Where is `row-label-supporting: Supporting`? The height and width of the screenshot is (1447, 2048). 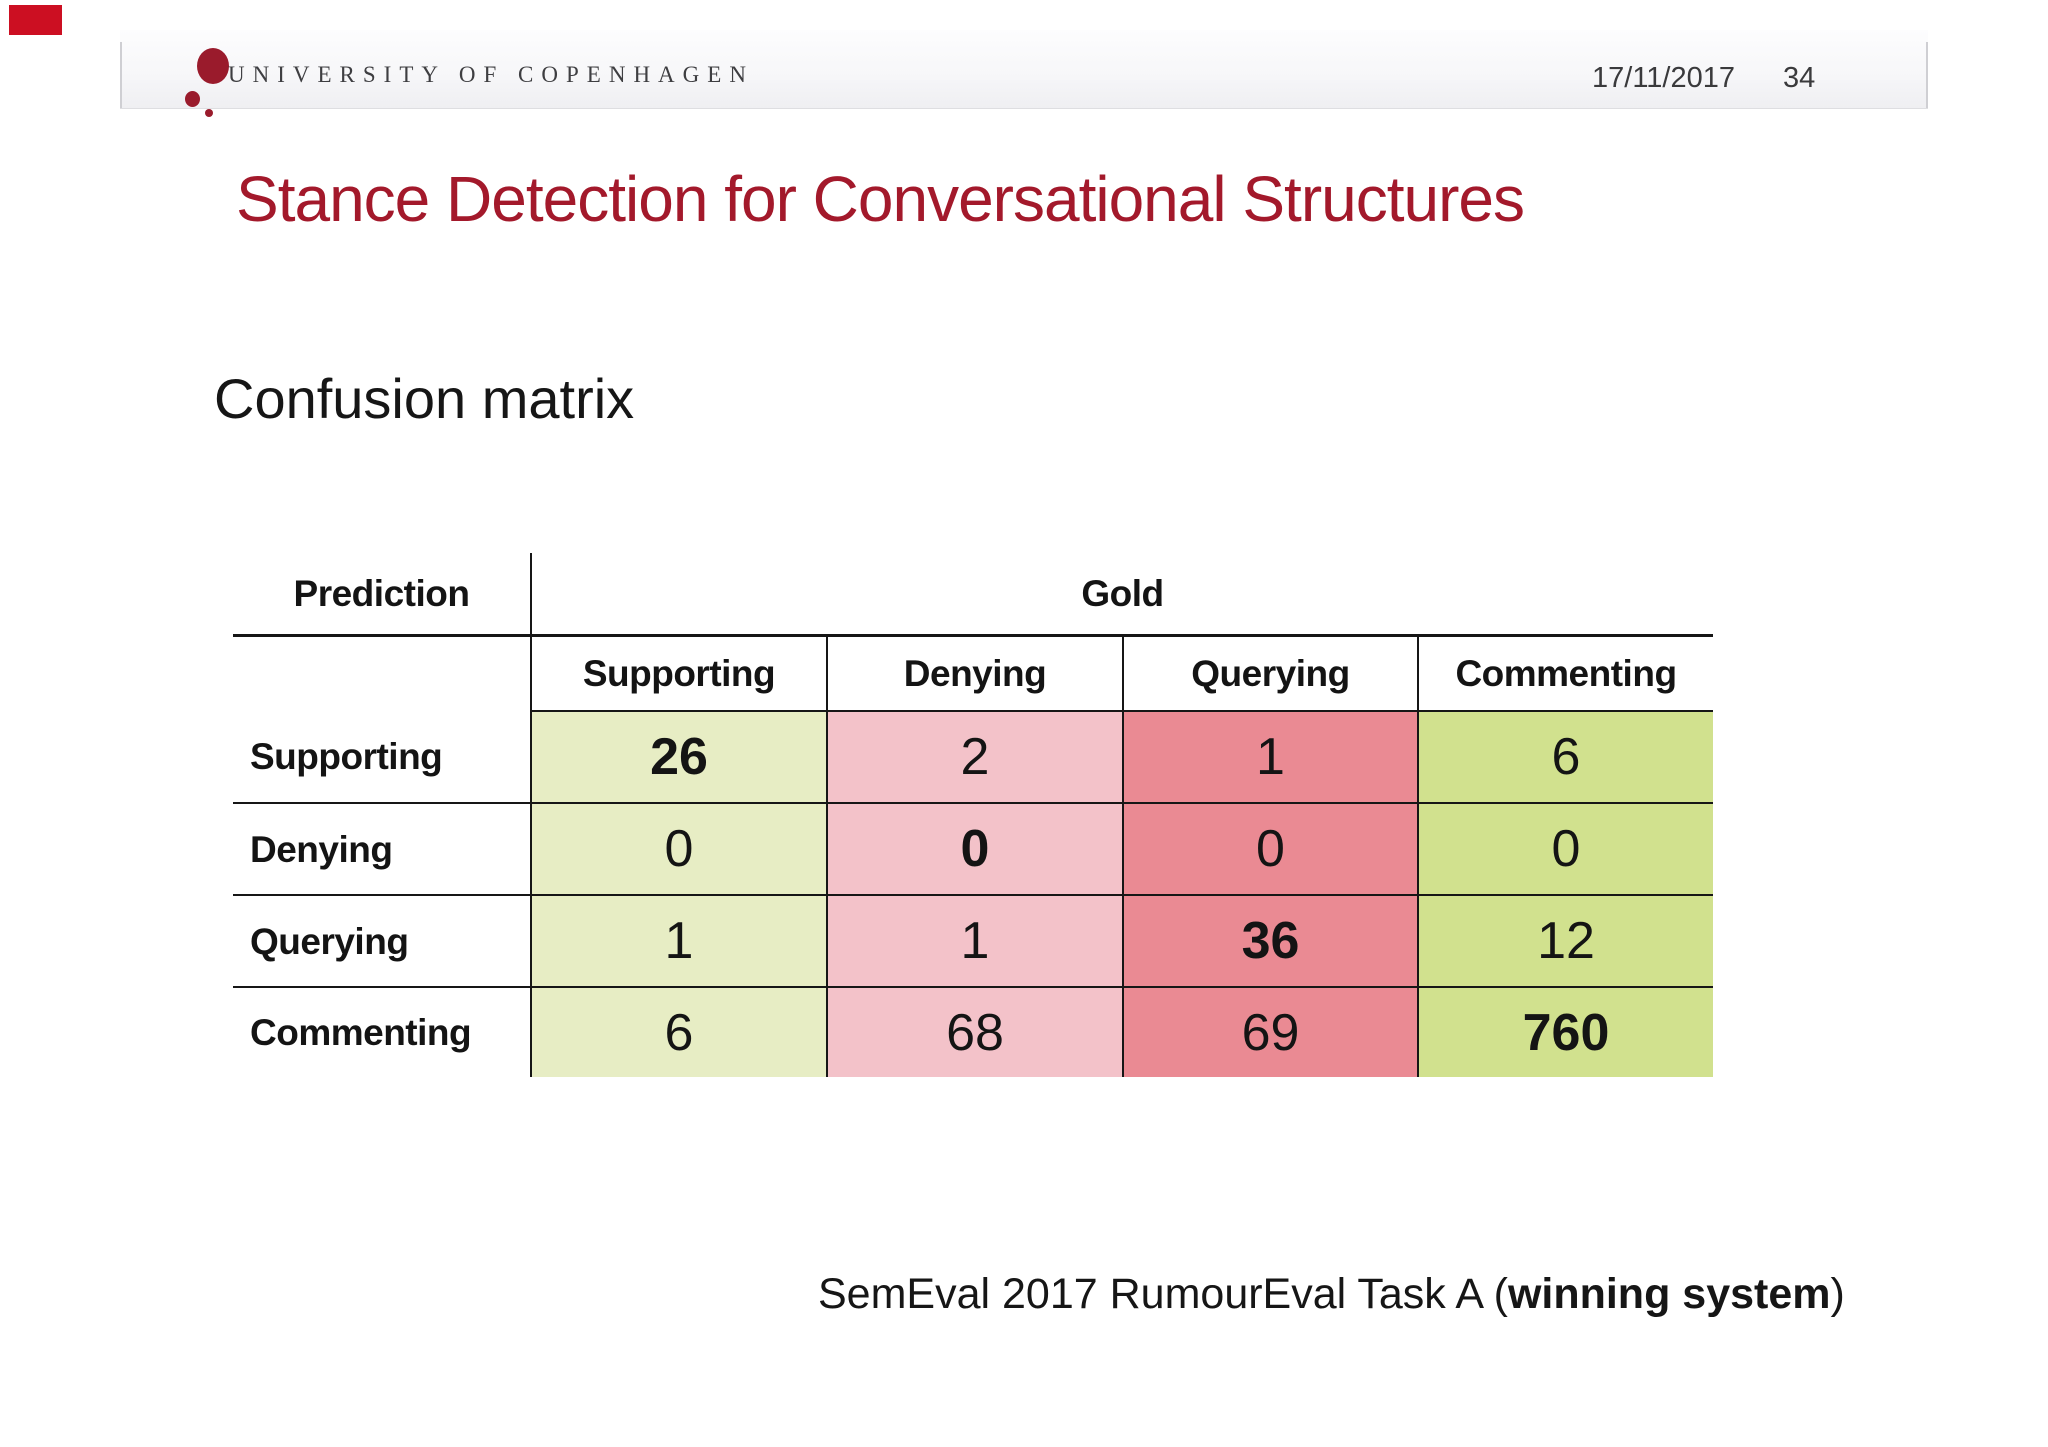
row-label-supporting: Supporting is located at coordinates (346, 756).